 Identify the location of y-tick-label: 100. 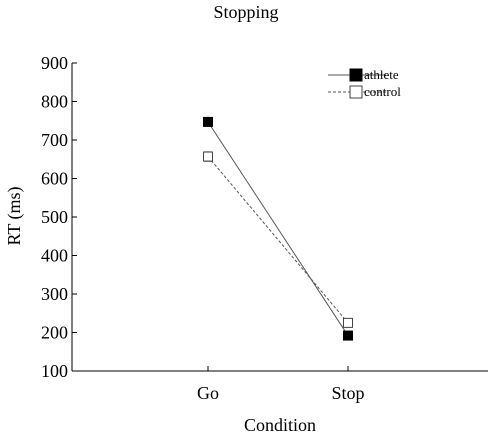
(54, 371).